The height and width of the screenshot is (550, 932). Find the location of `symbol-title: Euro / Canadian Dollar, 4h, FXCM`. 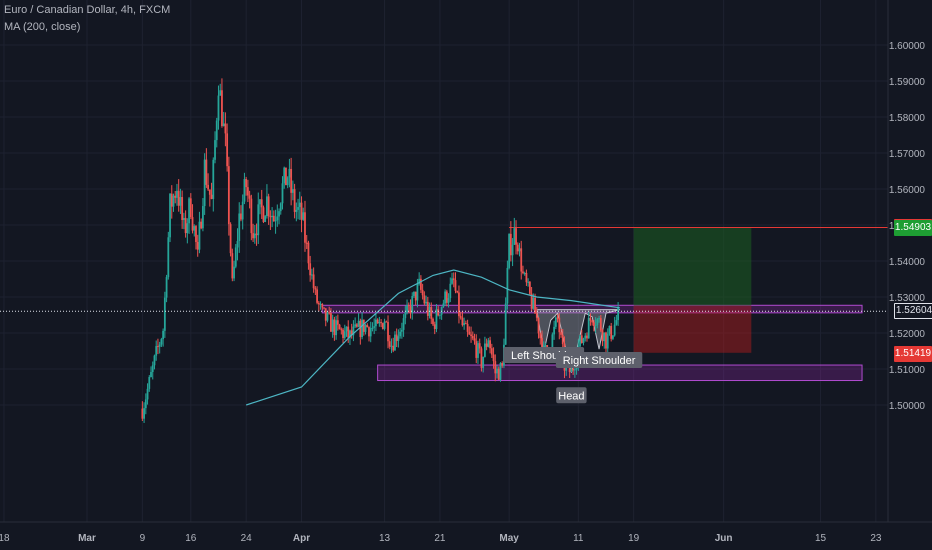

symbol-title: Euro / Canadian Dollar, 4h, FXCM is located at coordinates (87, 10).